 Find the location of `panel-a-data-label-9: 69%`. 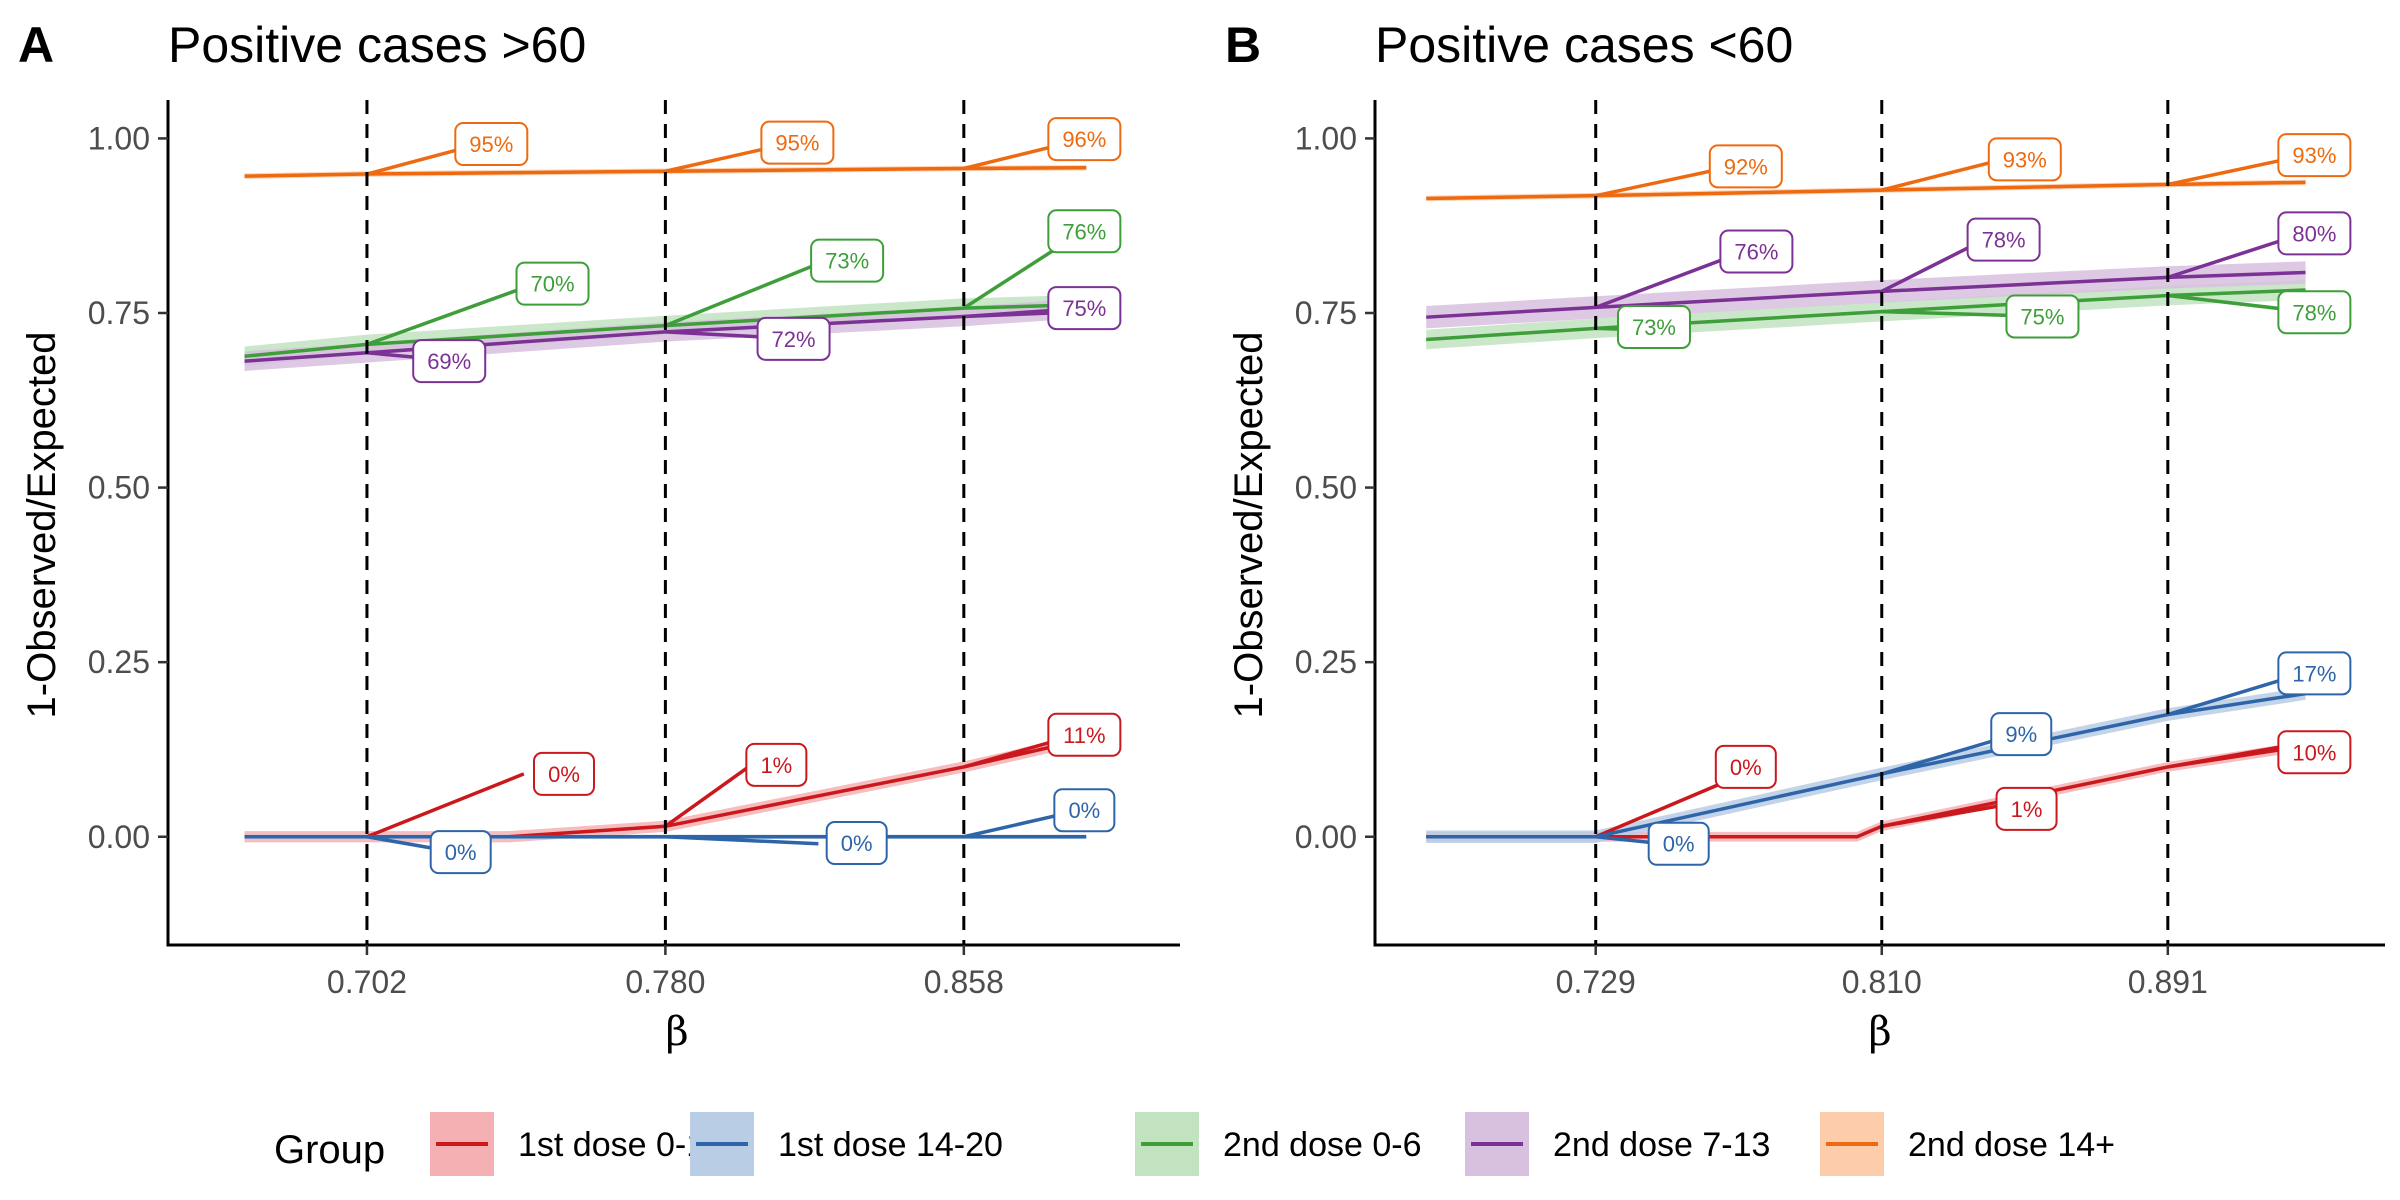

panel-a-data-label-9: 69% is located at coordinates (449, 361).